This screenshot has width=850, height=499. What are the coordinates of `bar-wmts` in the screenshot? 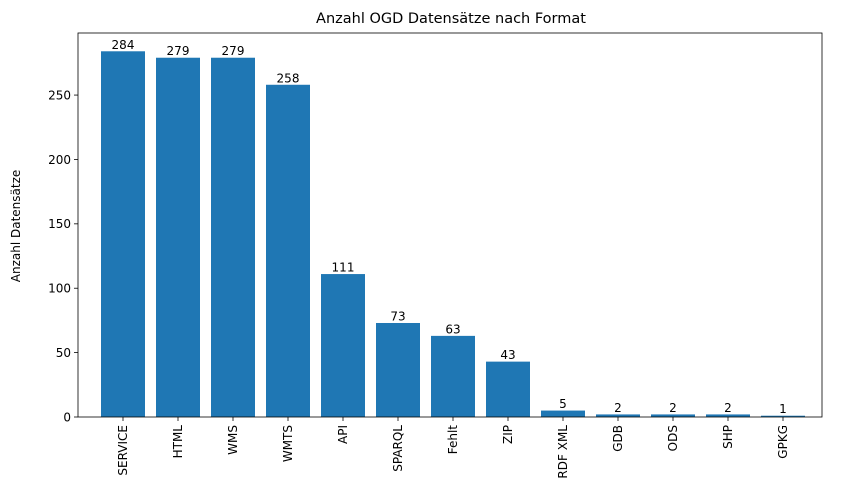 It's located at (288, 250).